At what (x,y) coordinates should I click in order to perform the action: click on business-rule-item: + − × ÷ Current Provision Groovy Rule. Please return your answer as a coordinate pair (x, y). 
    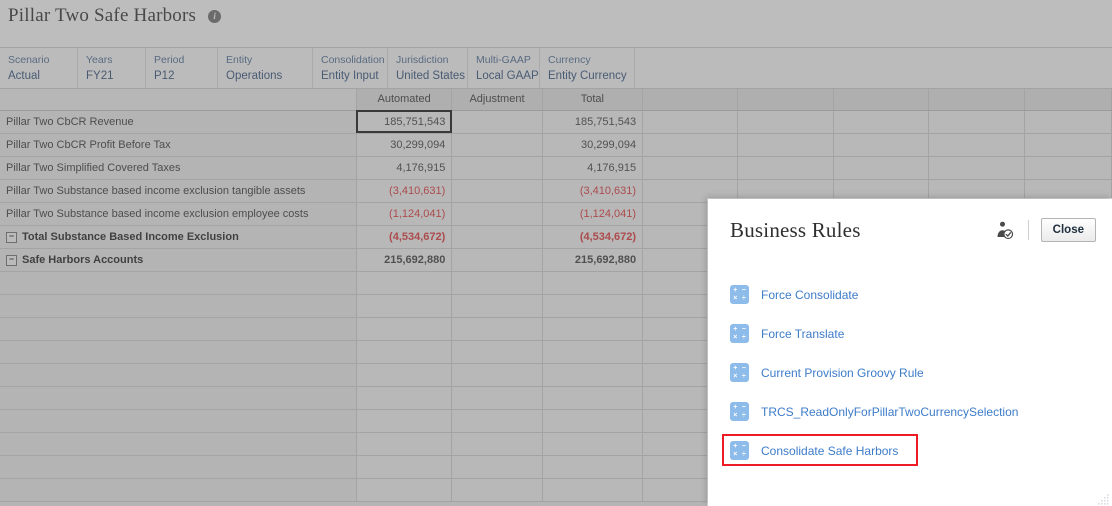
    Looking at the image, I should click on (910, 372).